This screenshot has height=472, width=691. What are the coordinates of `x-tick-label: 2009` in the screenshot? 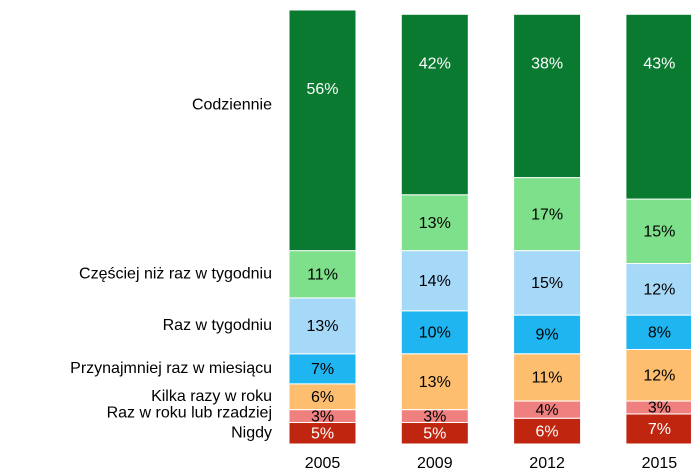 It's located at (435, 463).